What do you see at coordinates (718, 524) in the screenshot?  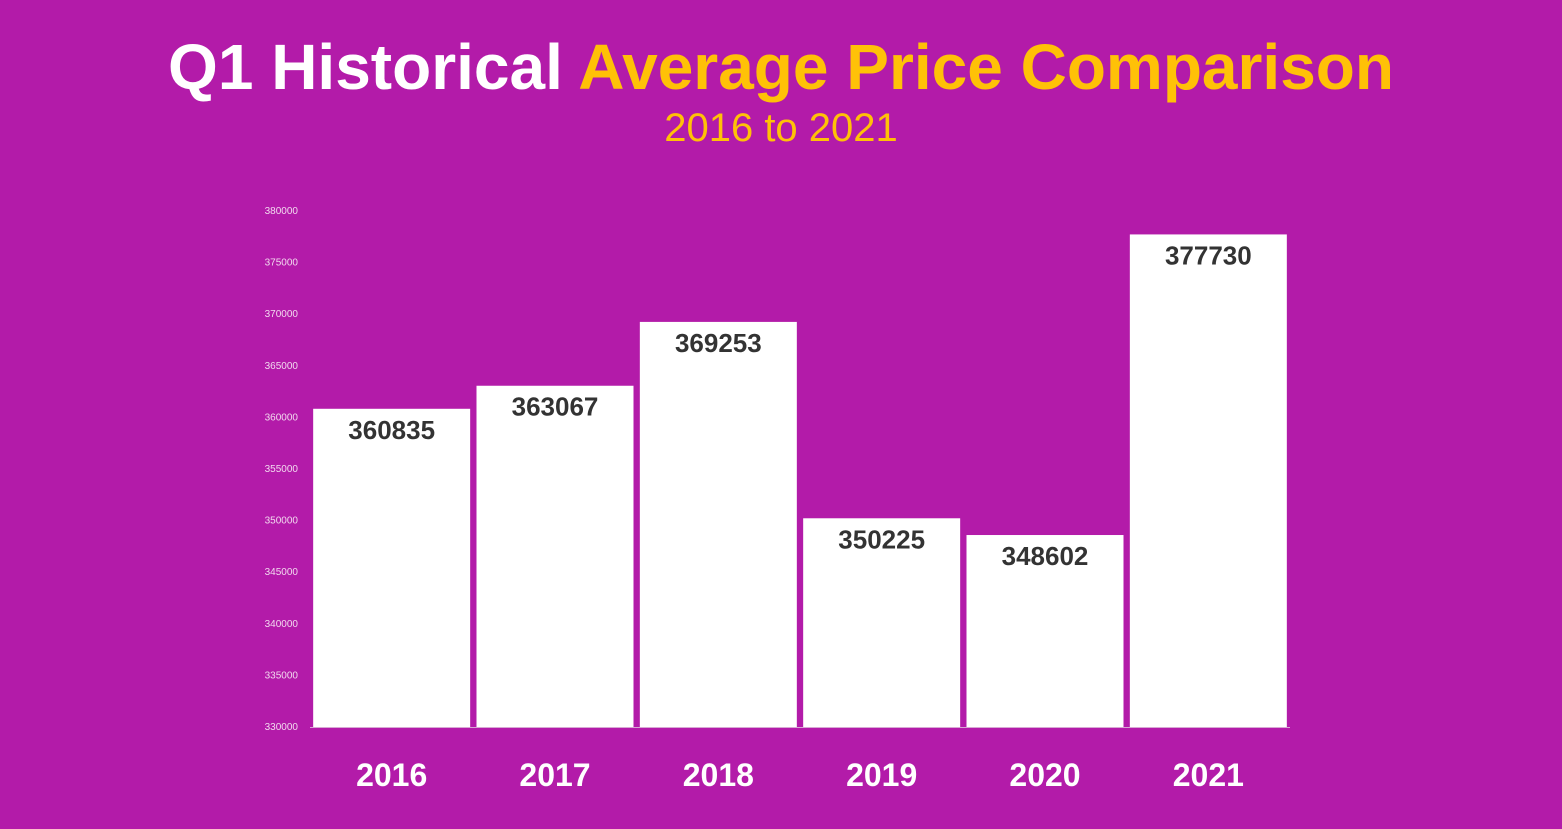 I see `bar-2018` at bounding box center [718, 524].